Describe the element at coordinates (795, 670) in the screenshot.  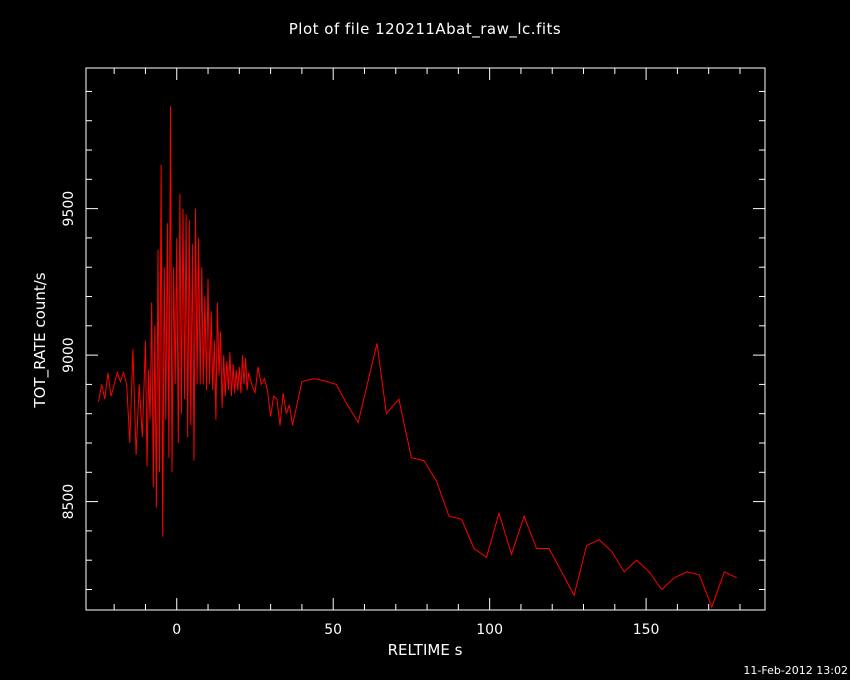
I see `timestamp: 11-Feb-2012 13:02` at that location.